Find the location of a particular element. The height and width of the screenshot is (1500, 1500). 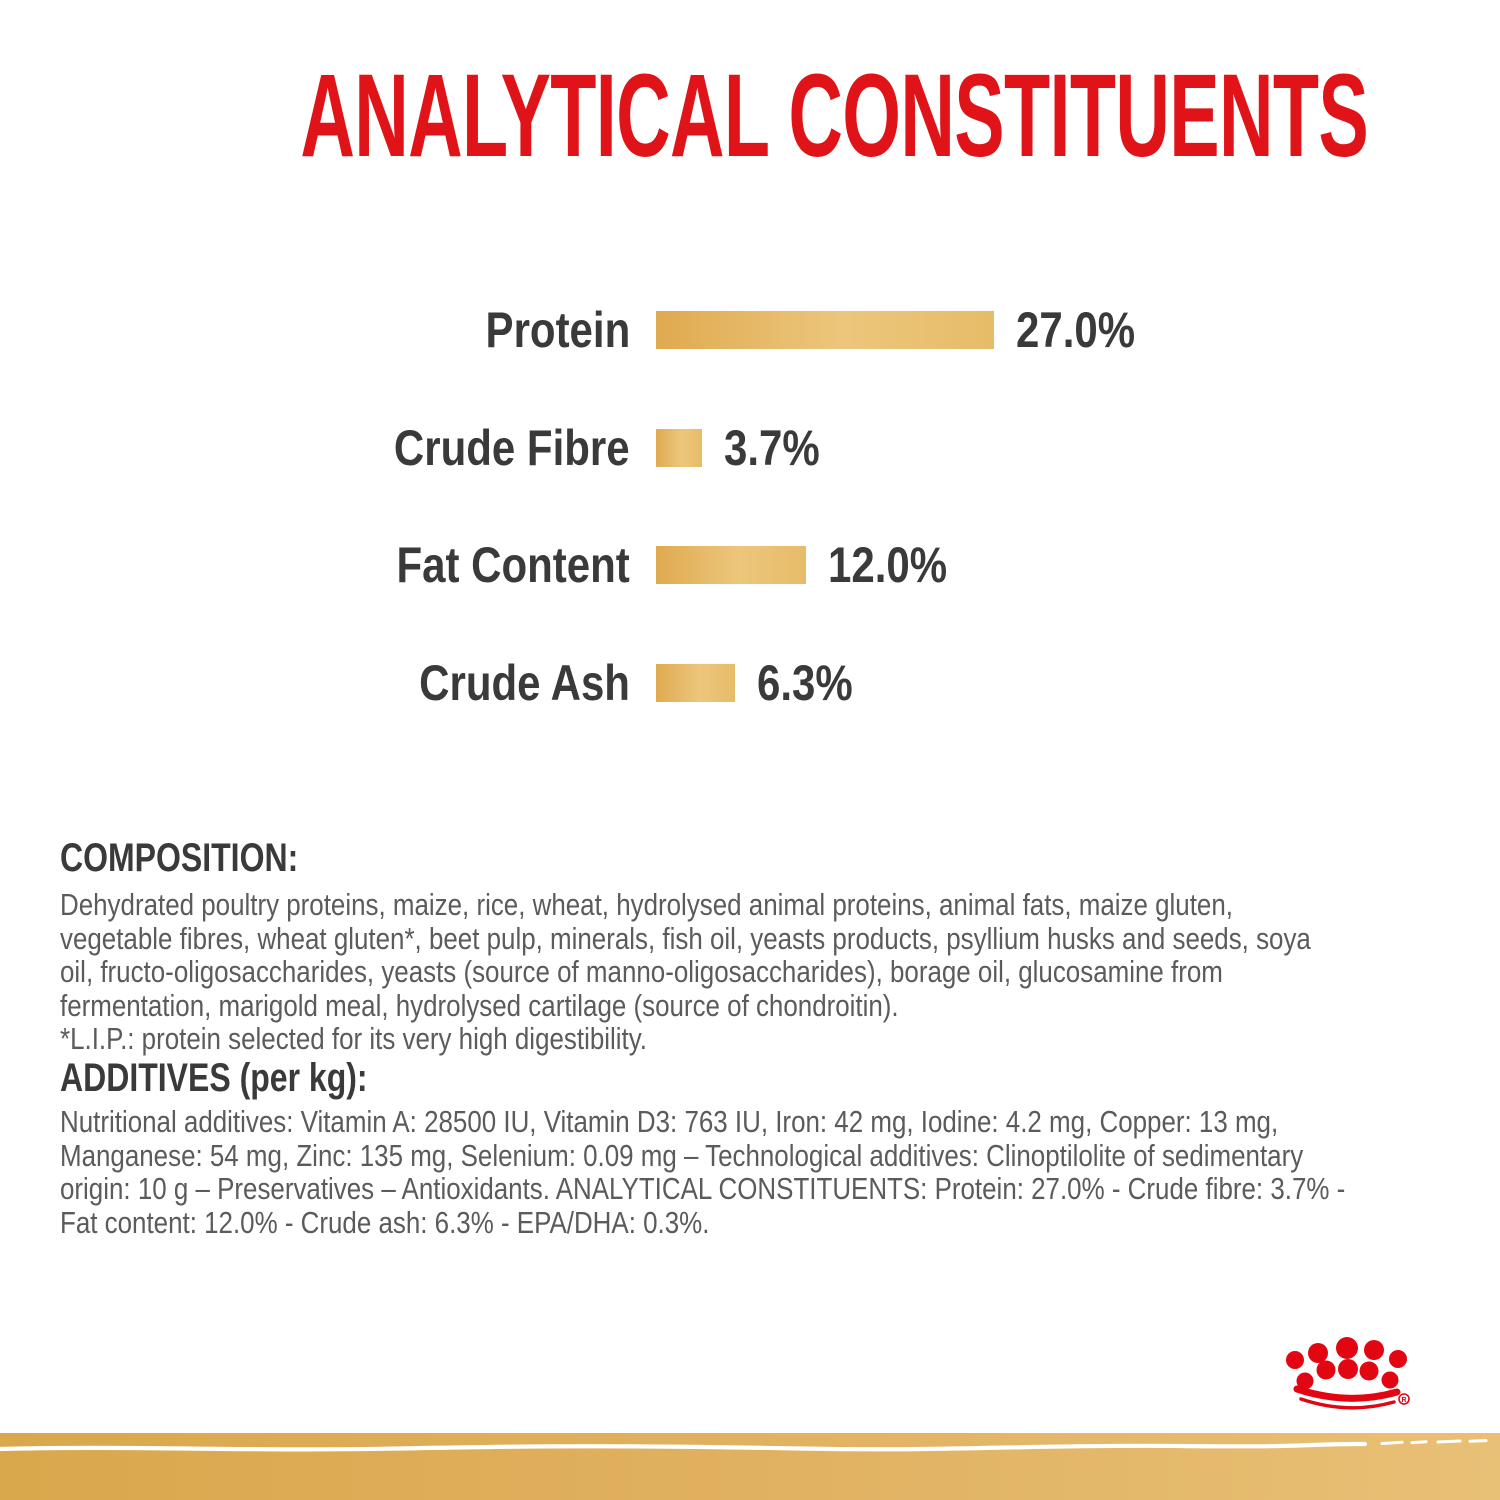

constituent-value-text: 12.0% is located at coordinates (888, 565).